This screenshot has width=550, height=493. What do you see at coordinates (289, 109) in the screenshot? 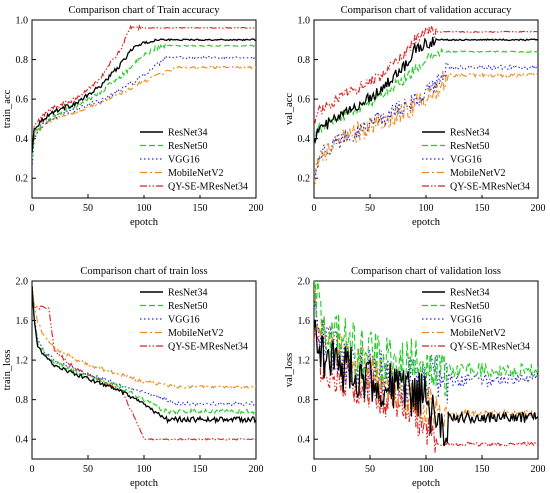
I see `y-axis-label: val_acc` at bounding box center [289, 109].